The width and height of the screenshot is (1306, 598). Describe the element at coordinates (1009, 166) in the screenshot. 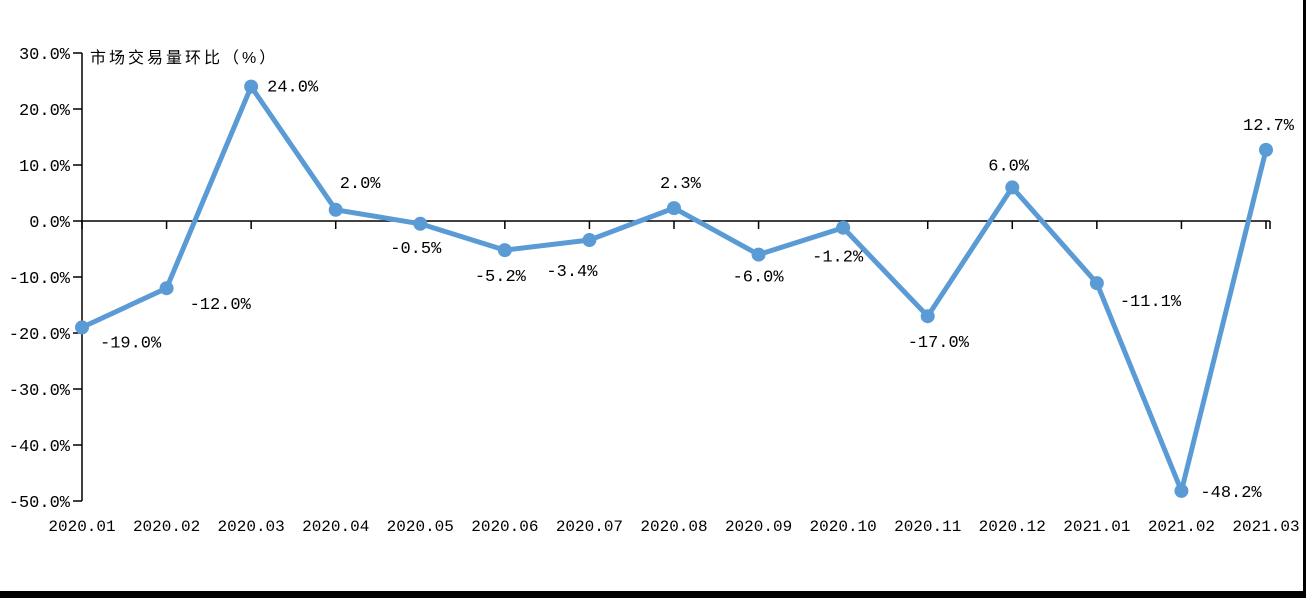

I see `data-point-label: 6.0%` at that location.